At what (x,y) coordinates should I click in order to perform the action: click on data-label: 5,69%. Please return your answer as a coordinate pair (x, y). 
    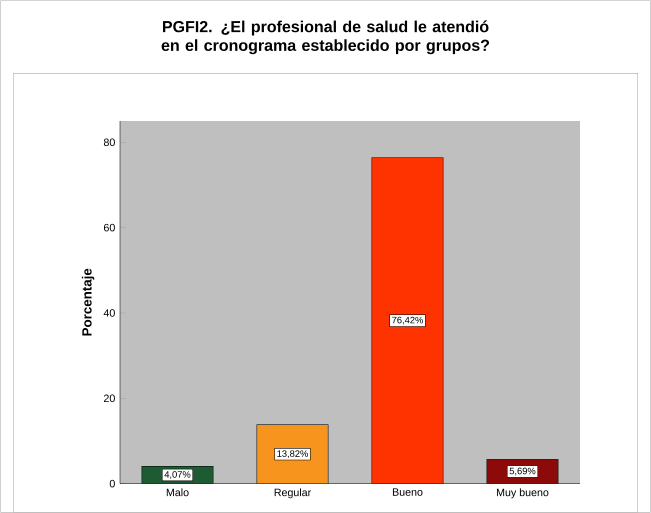
    Looking at the image, I should click on (523, 472).